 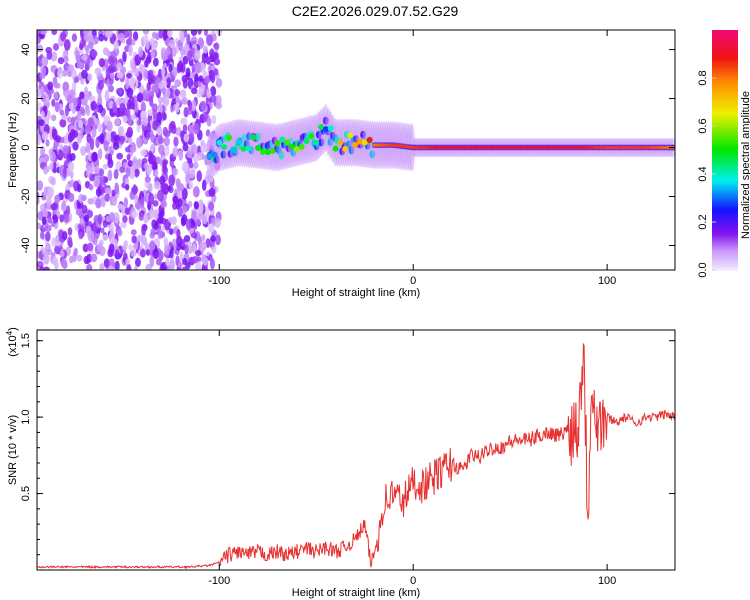 I want to click on y-axis-label: SNR (10 * v/v), so click(x=13, y=450).